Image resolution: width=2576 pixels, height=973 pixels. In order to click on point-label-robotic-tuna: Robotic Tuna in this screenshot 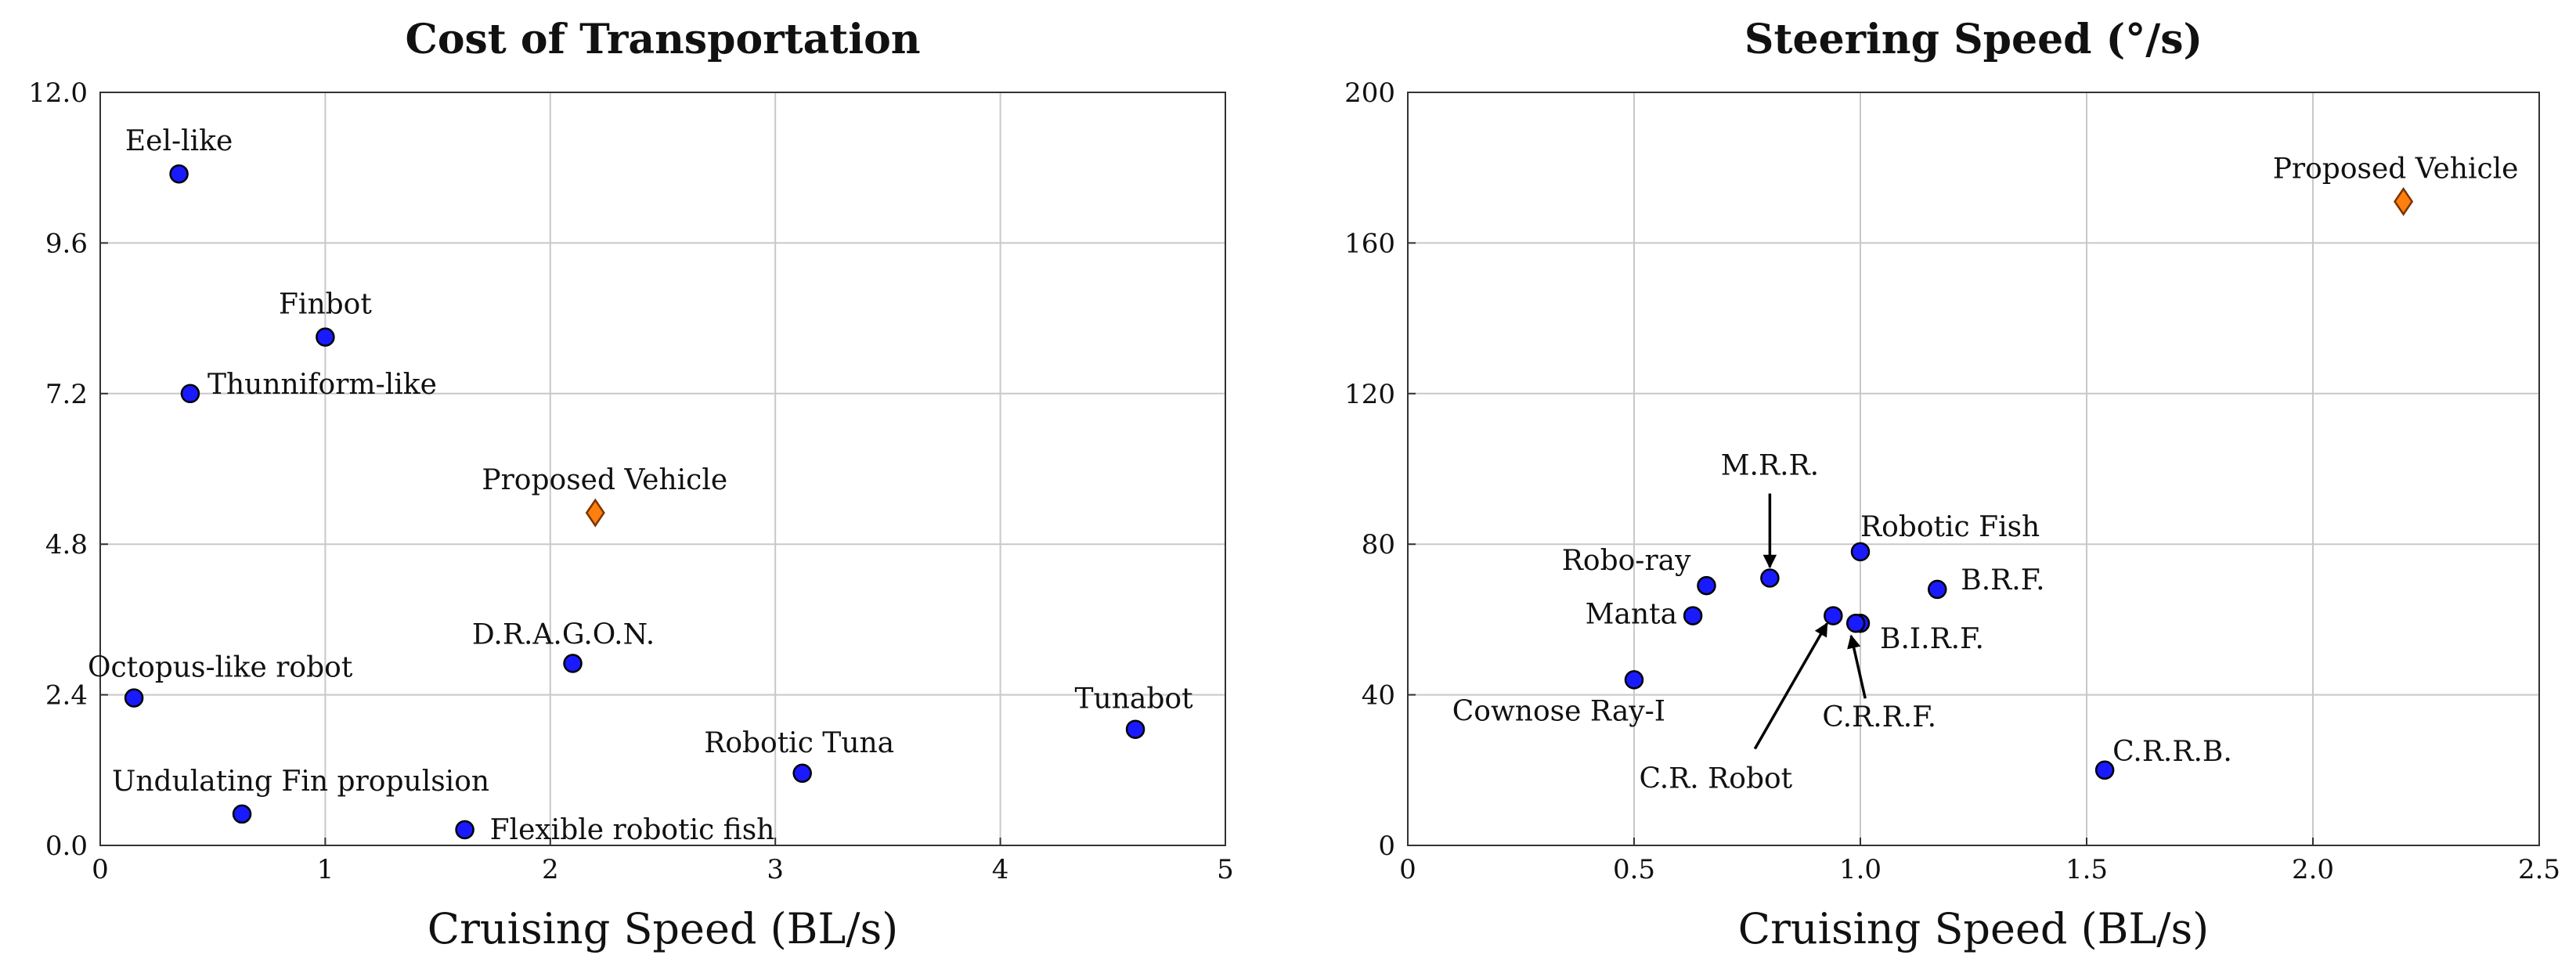, I will do `click(799, 743)`.